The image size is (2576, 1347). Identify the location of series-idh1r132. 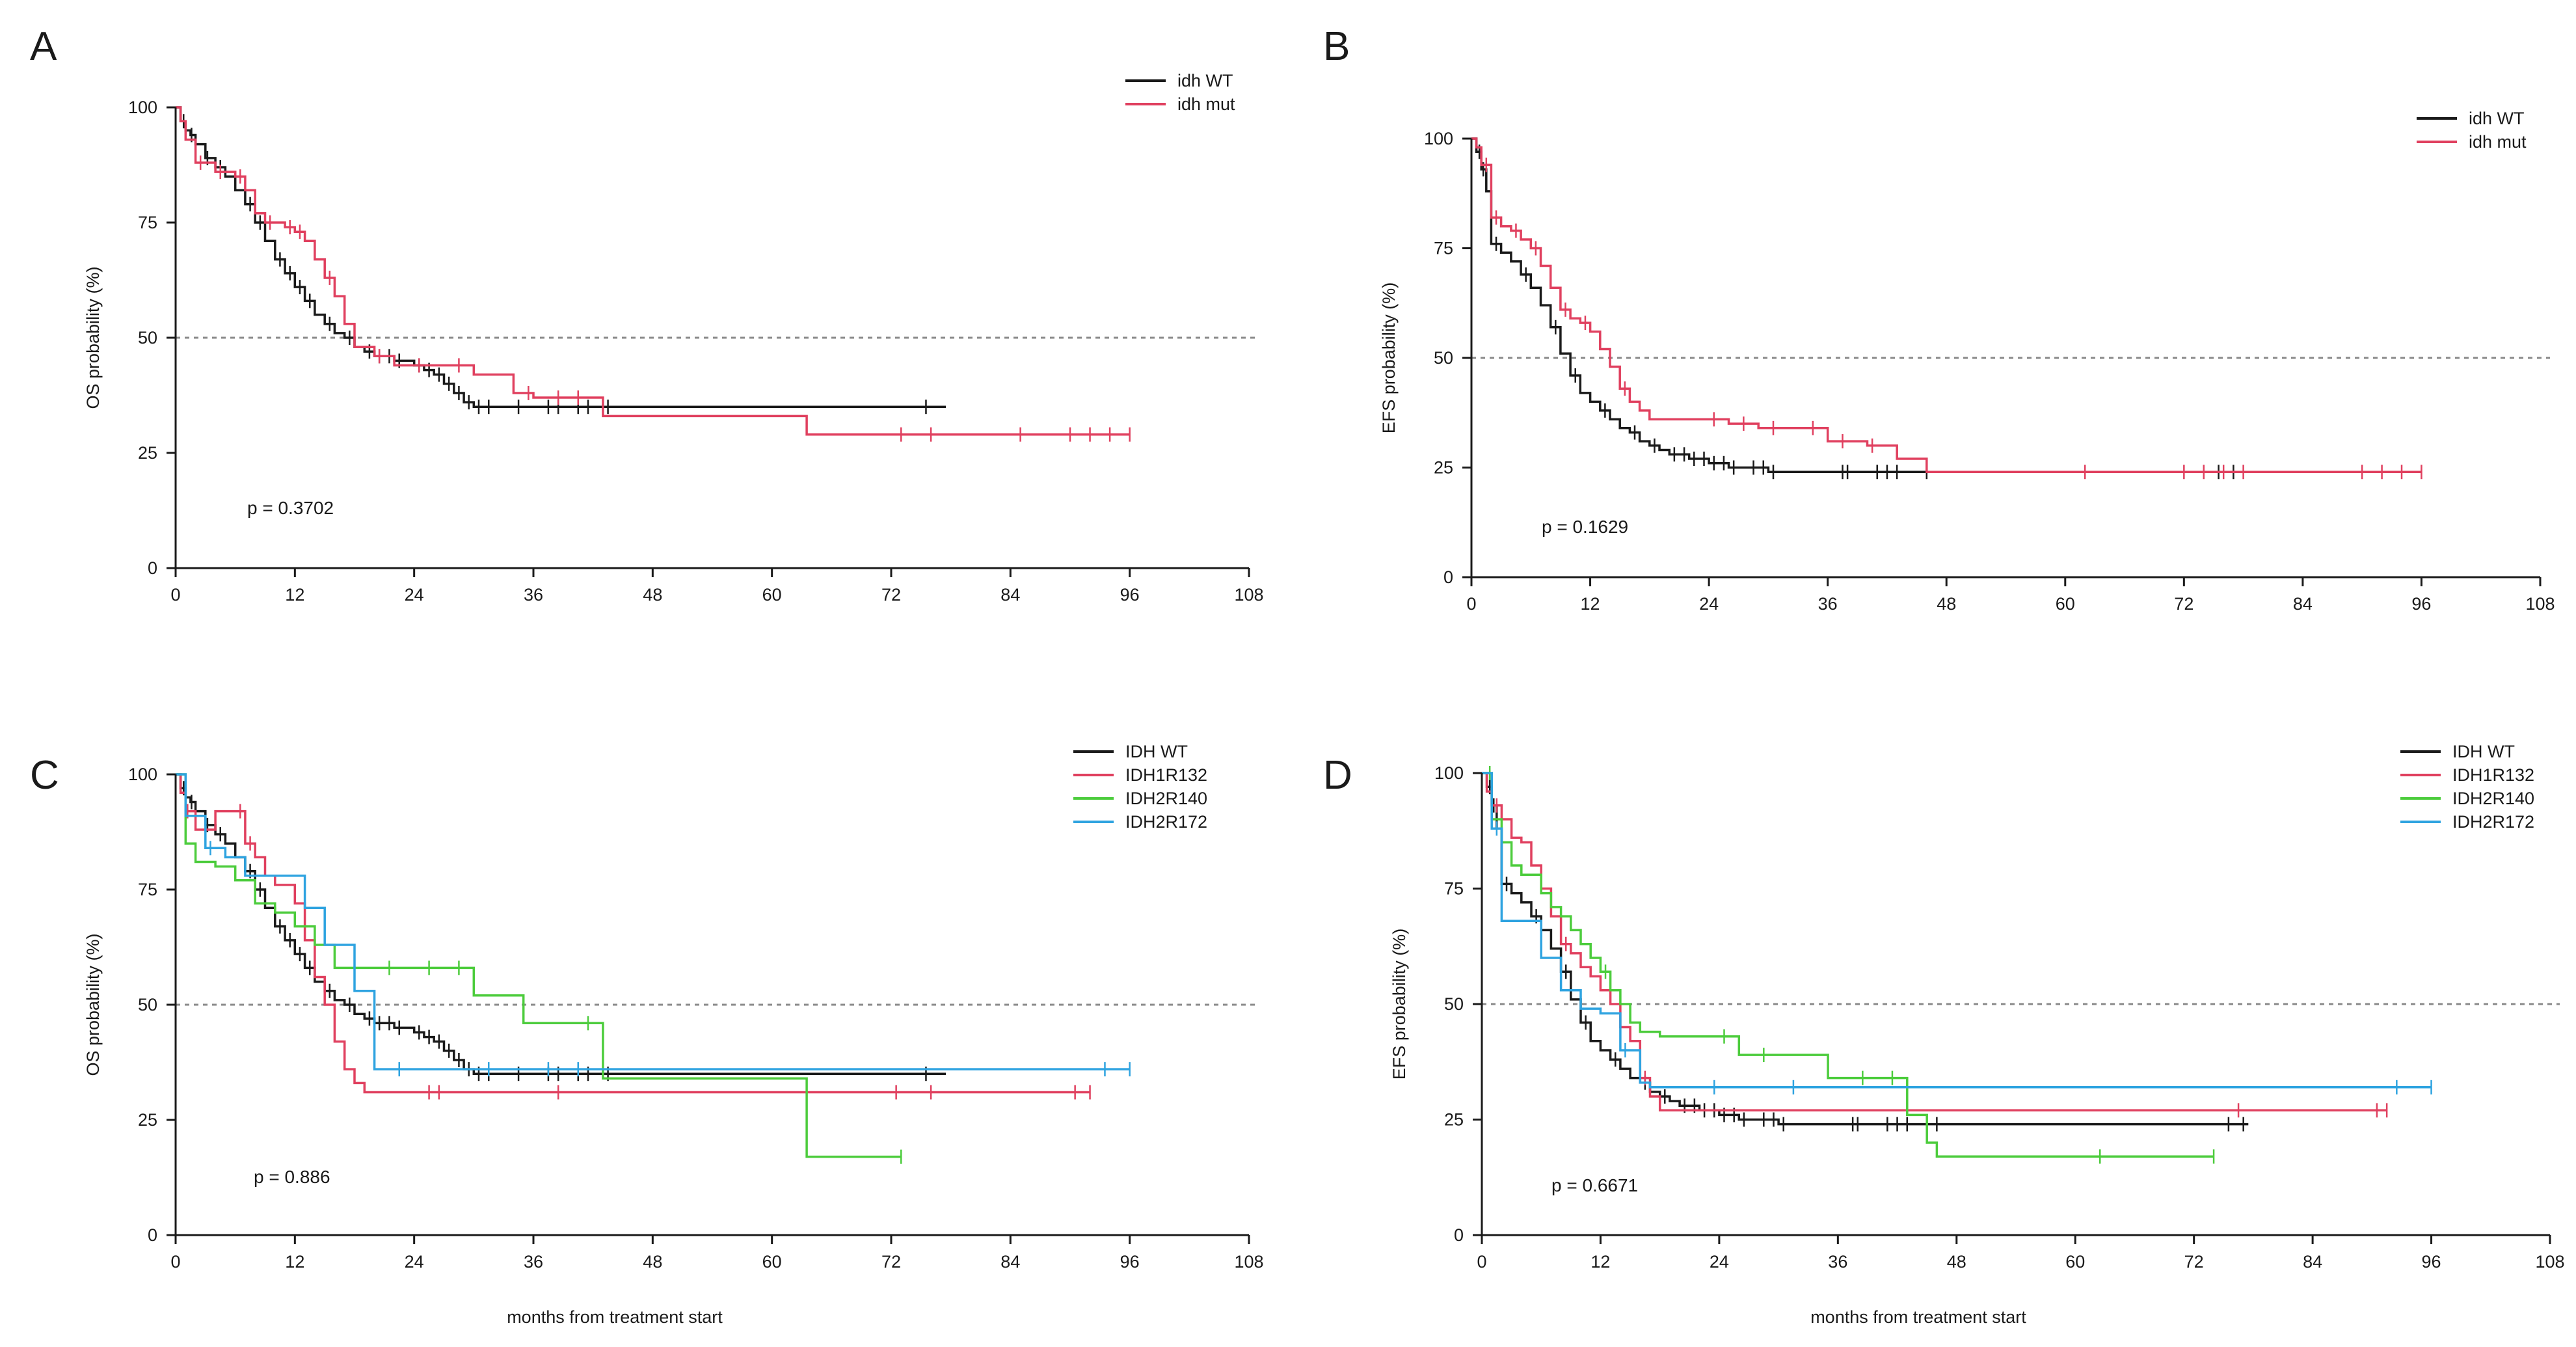
(633, 936).